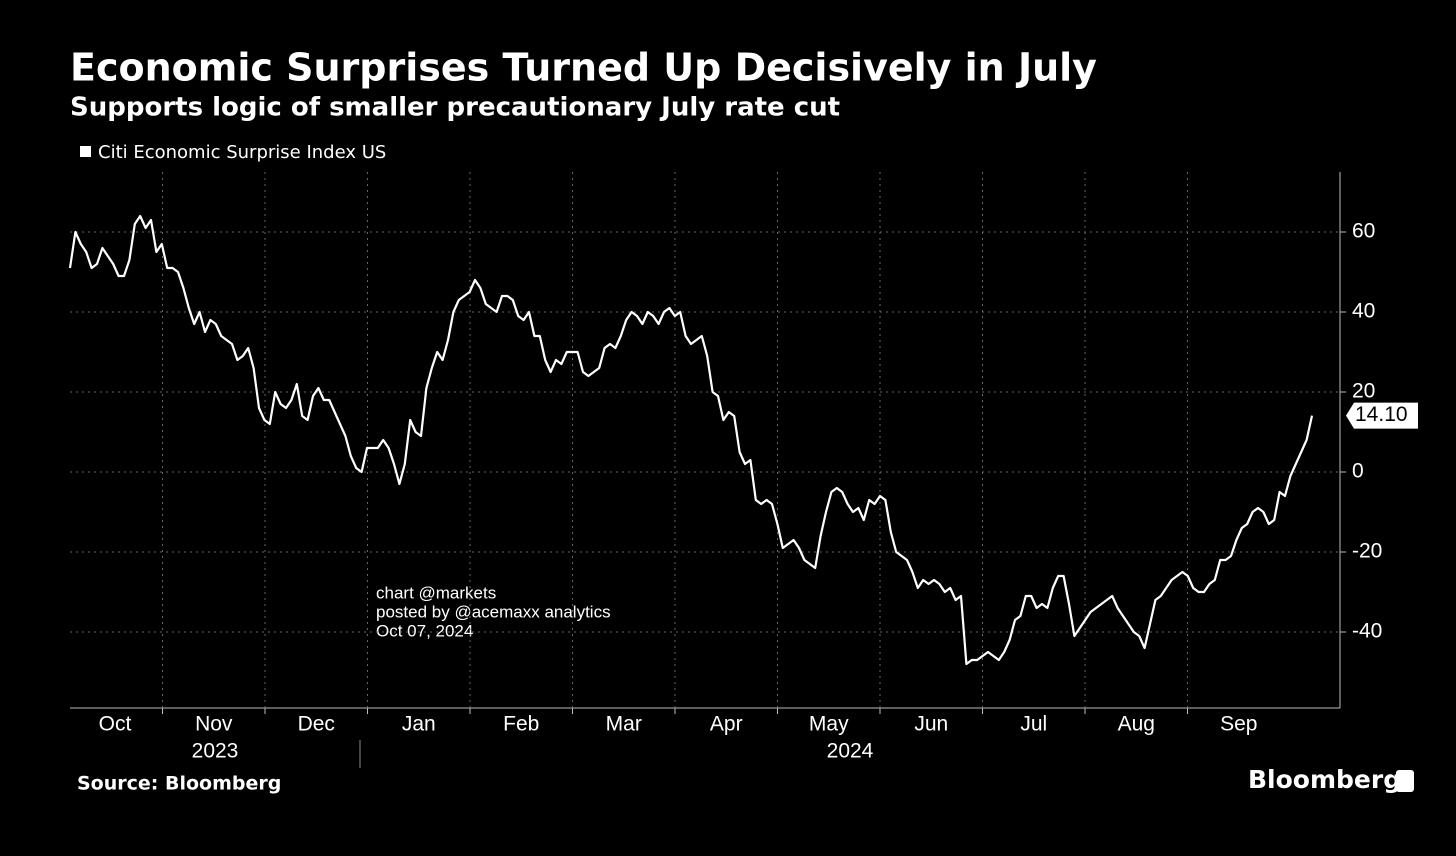 Image resolution: width=1456 pixels, height=856 pixels. I want to click on end-label-box, so click(1382, 415).